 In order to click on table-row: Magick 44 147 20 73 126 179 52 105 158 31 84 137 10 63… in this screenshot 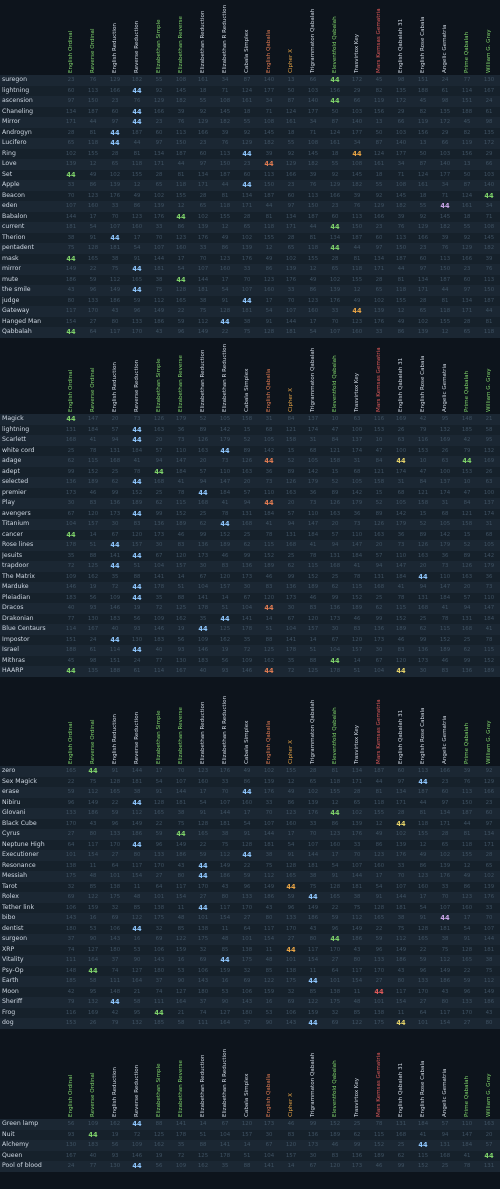, I will do `click(250, 419)`.